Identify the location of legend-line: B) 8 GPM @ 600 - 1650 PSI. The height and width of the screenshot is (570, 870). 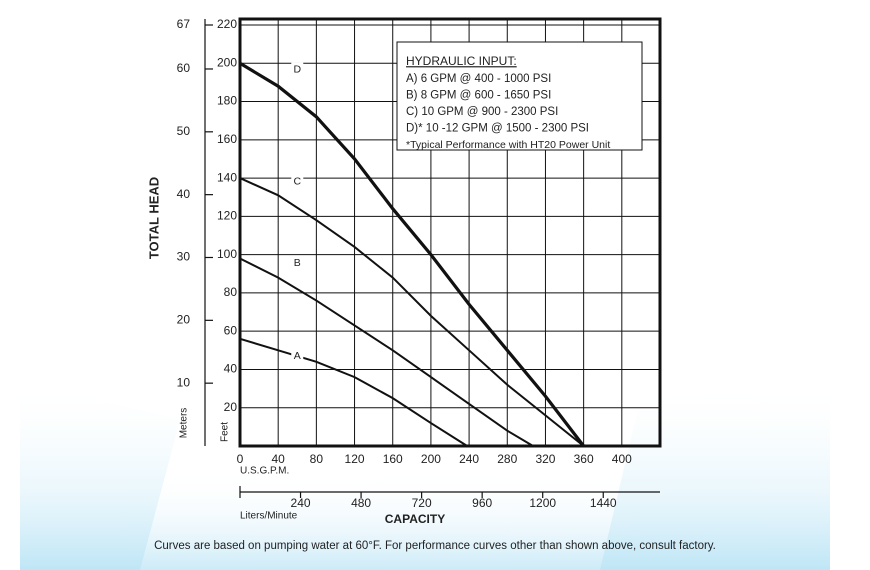
(478, 96).